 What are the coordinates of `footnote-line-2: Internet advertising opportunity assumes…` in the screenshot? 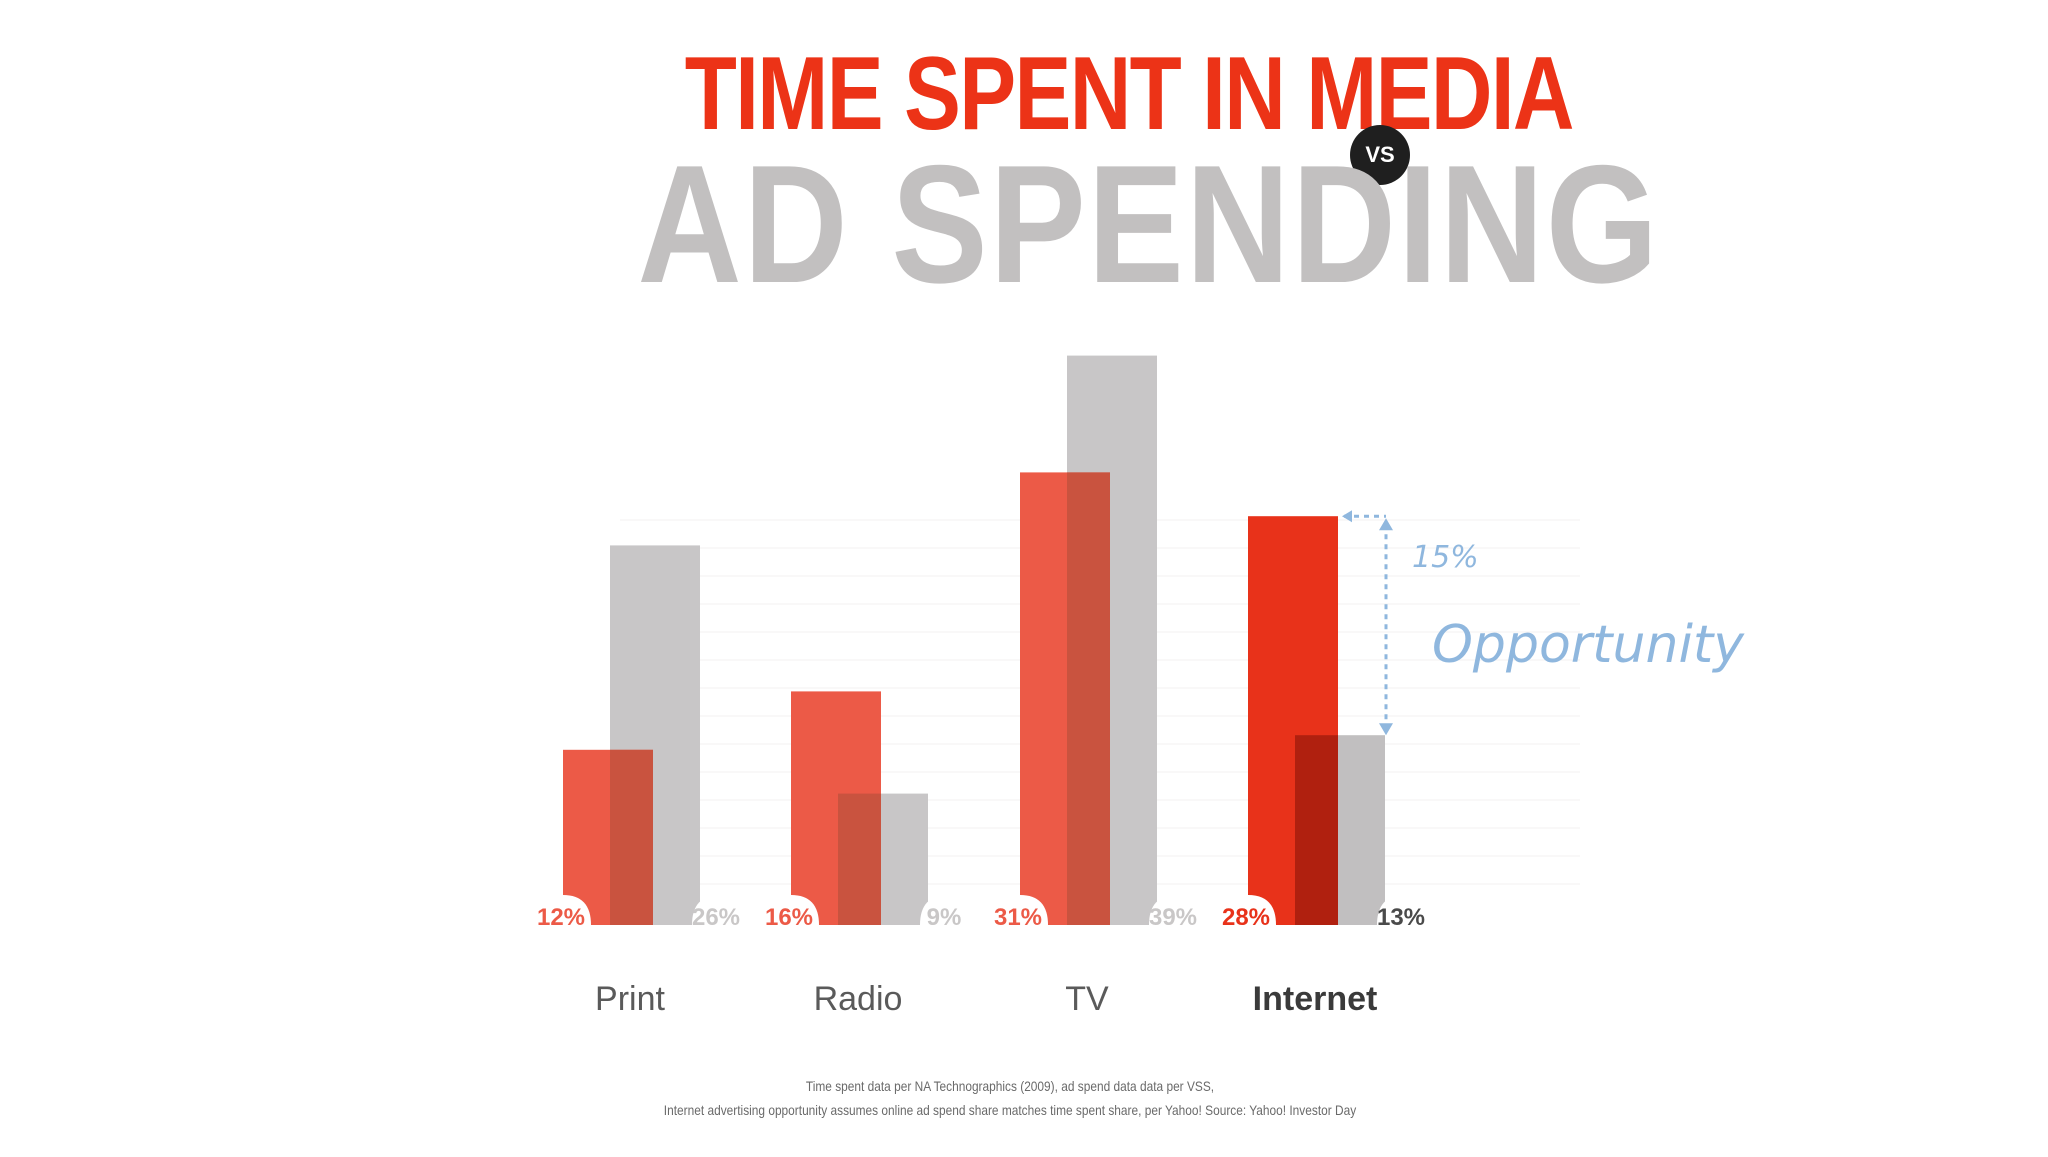 It's located at (1010, 1110).